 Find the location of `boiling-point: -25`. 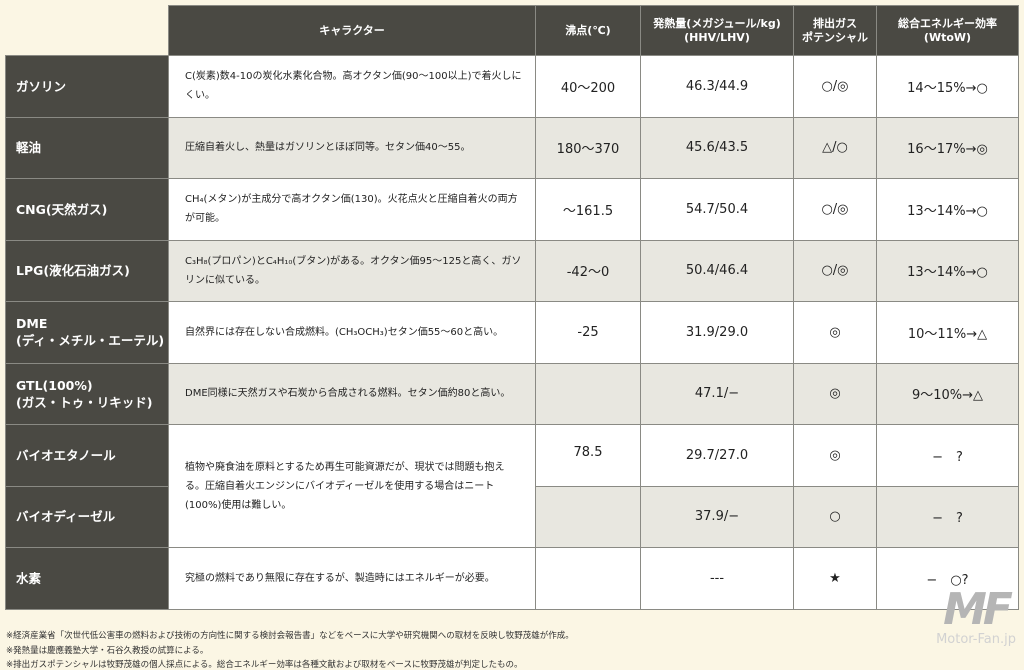

boiling-point: -25 is located at coordinates (588, 332).